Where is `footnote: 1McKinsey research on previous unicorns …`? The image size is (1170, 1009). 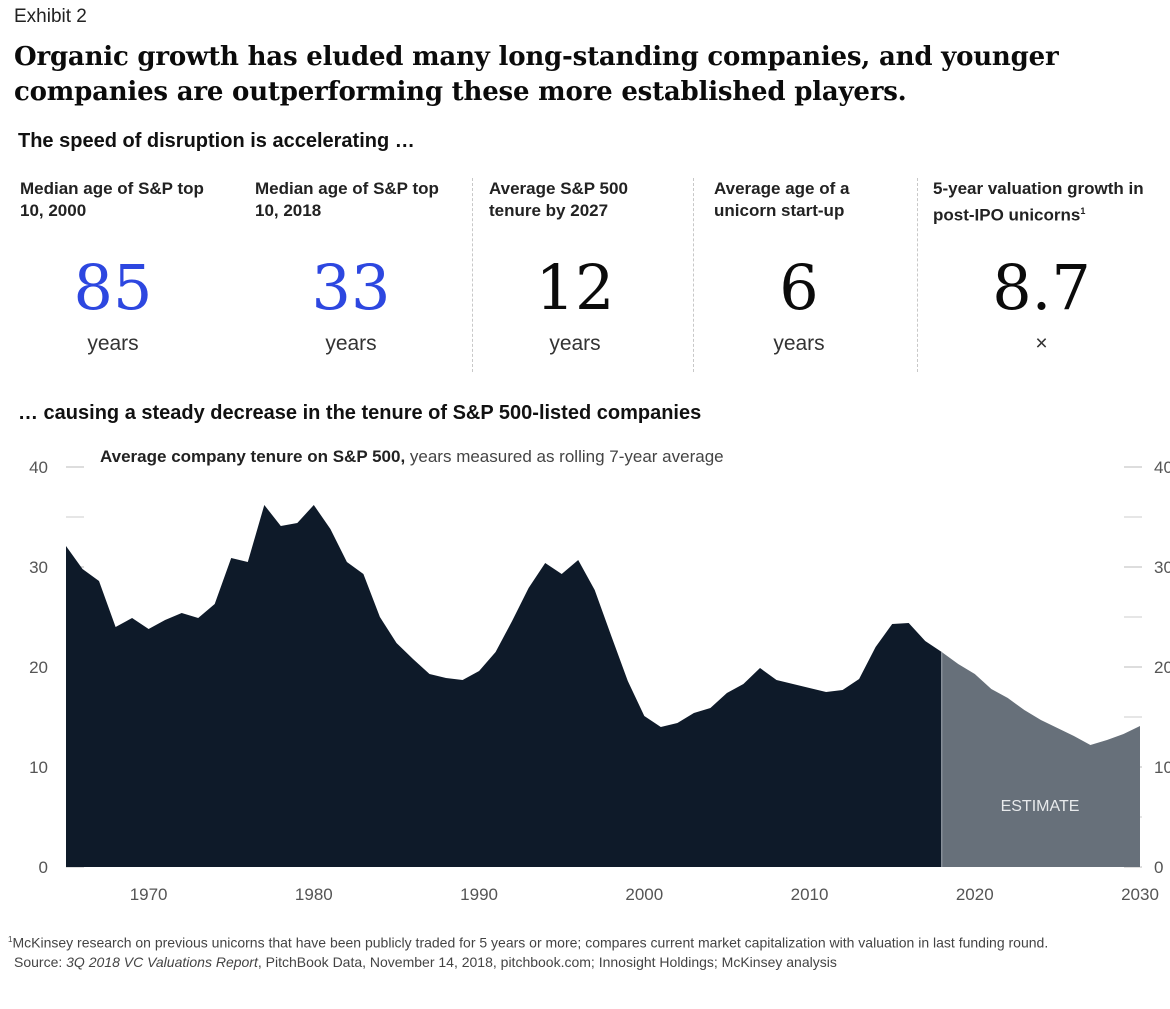 footnote: 1McKinsey research on previous unicorns … is located at coordinates (528, 951).